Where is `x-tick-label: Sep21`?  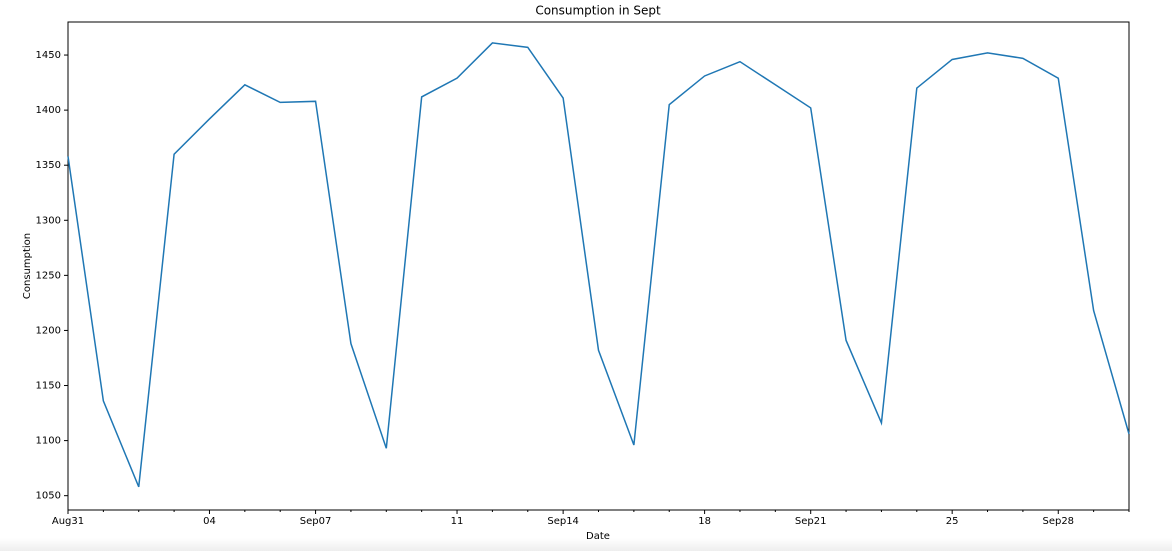 x-tick-label: Sep21 is located at coordinates (811, 521).